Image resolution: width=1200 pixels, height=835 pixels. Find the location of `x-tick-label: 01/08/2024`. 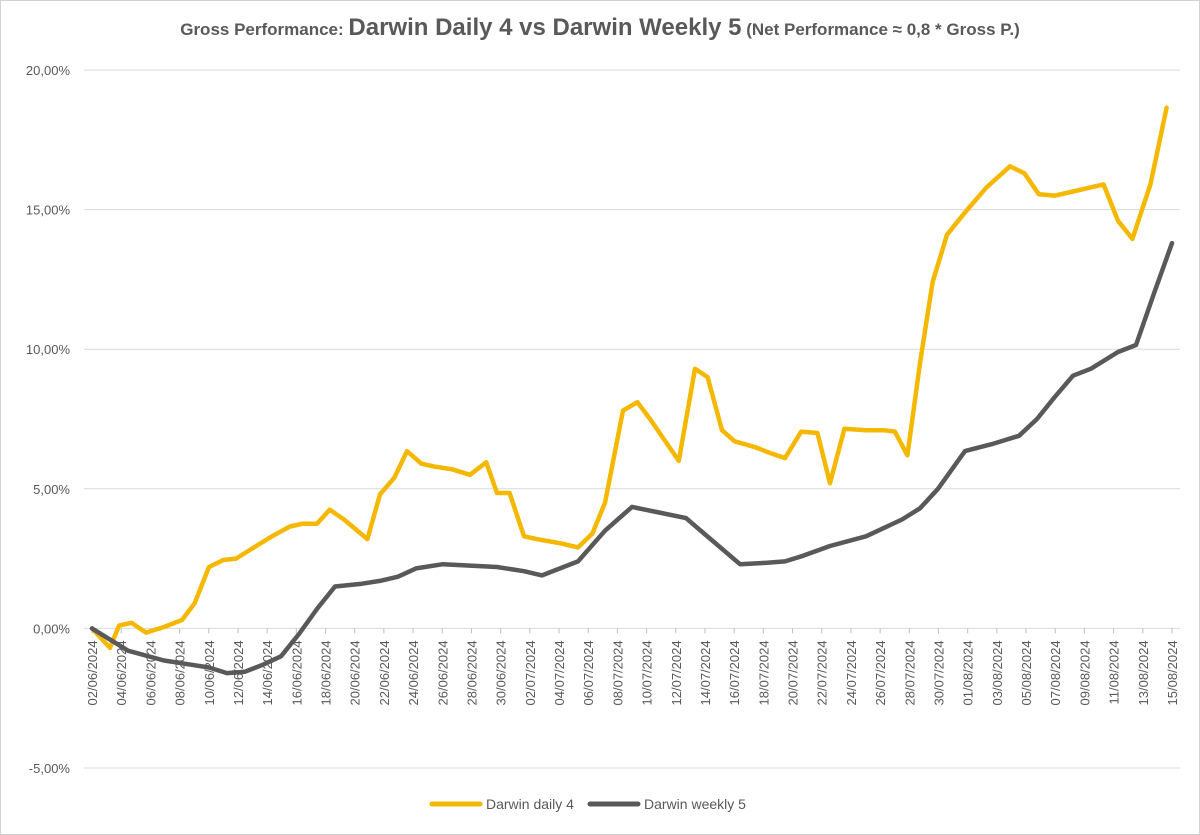

x-tick-label: 01/08/2024 is located at coordinates (968, 672).